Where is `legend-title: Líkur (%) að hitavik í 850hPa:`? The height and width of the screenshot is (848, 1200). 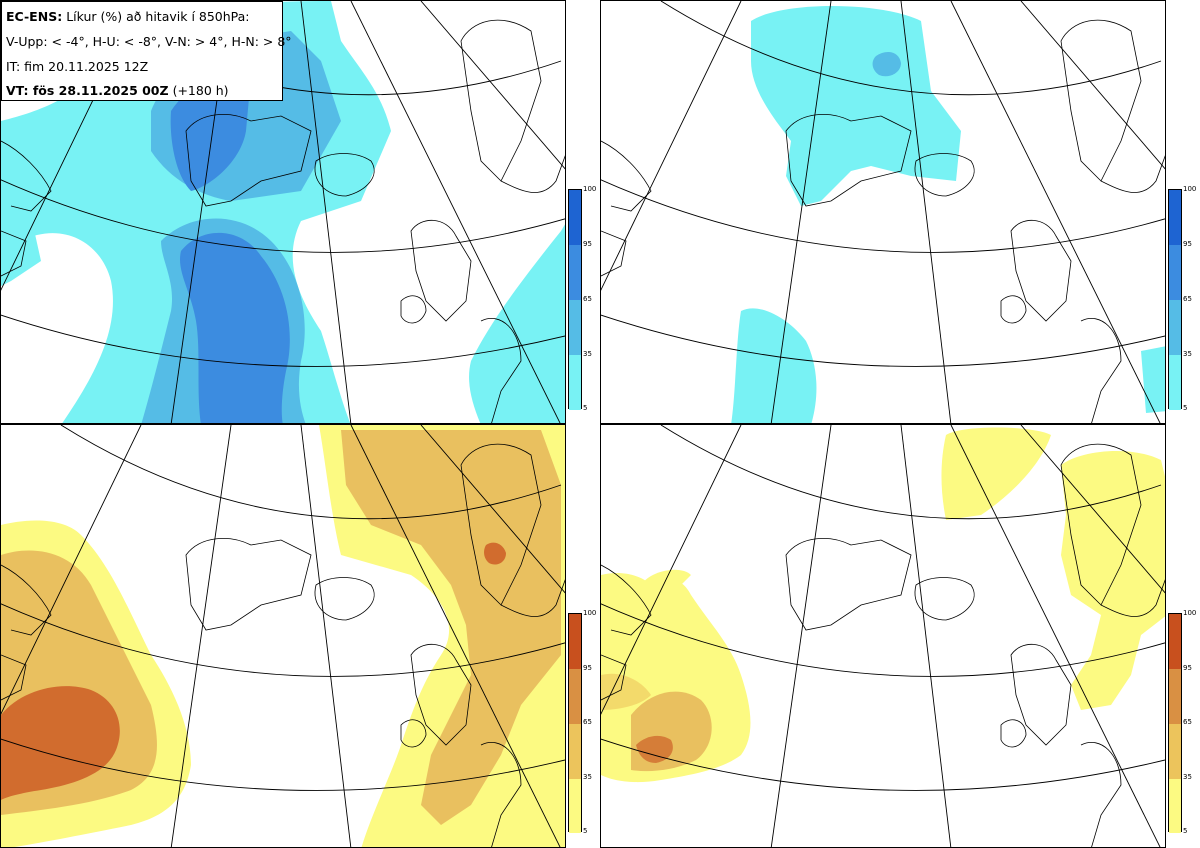
legend-title: Líkur (%) að hitavik í 850hPa: is located at coordinates (158, 16).